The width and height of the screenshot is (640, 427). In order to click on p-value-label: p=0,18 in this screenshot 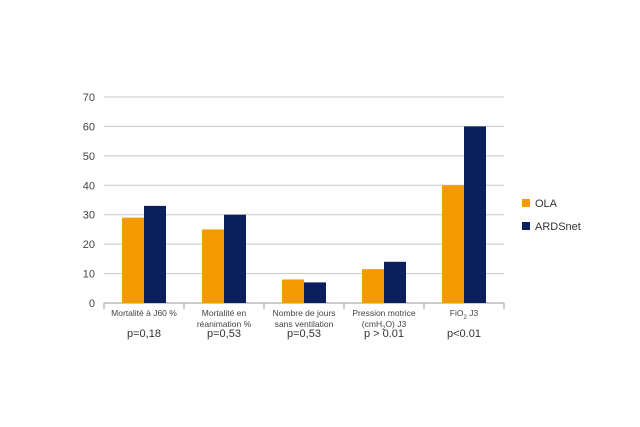, I will do `click(144, 334)`.